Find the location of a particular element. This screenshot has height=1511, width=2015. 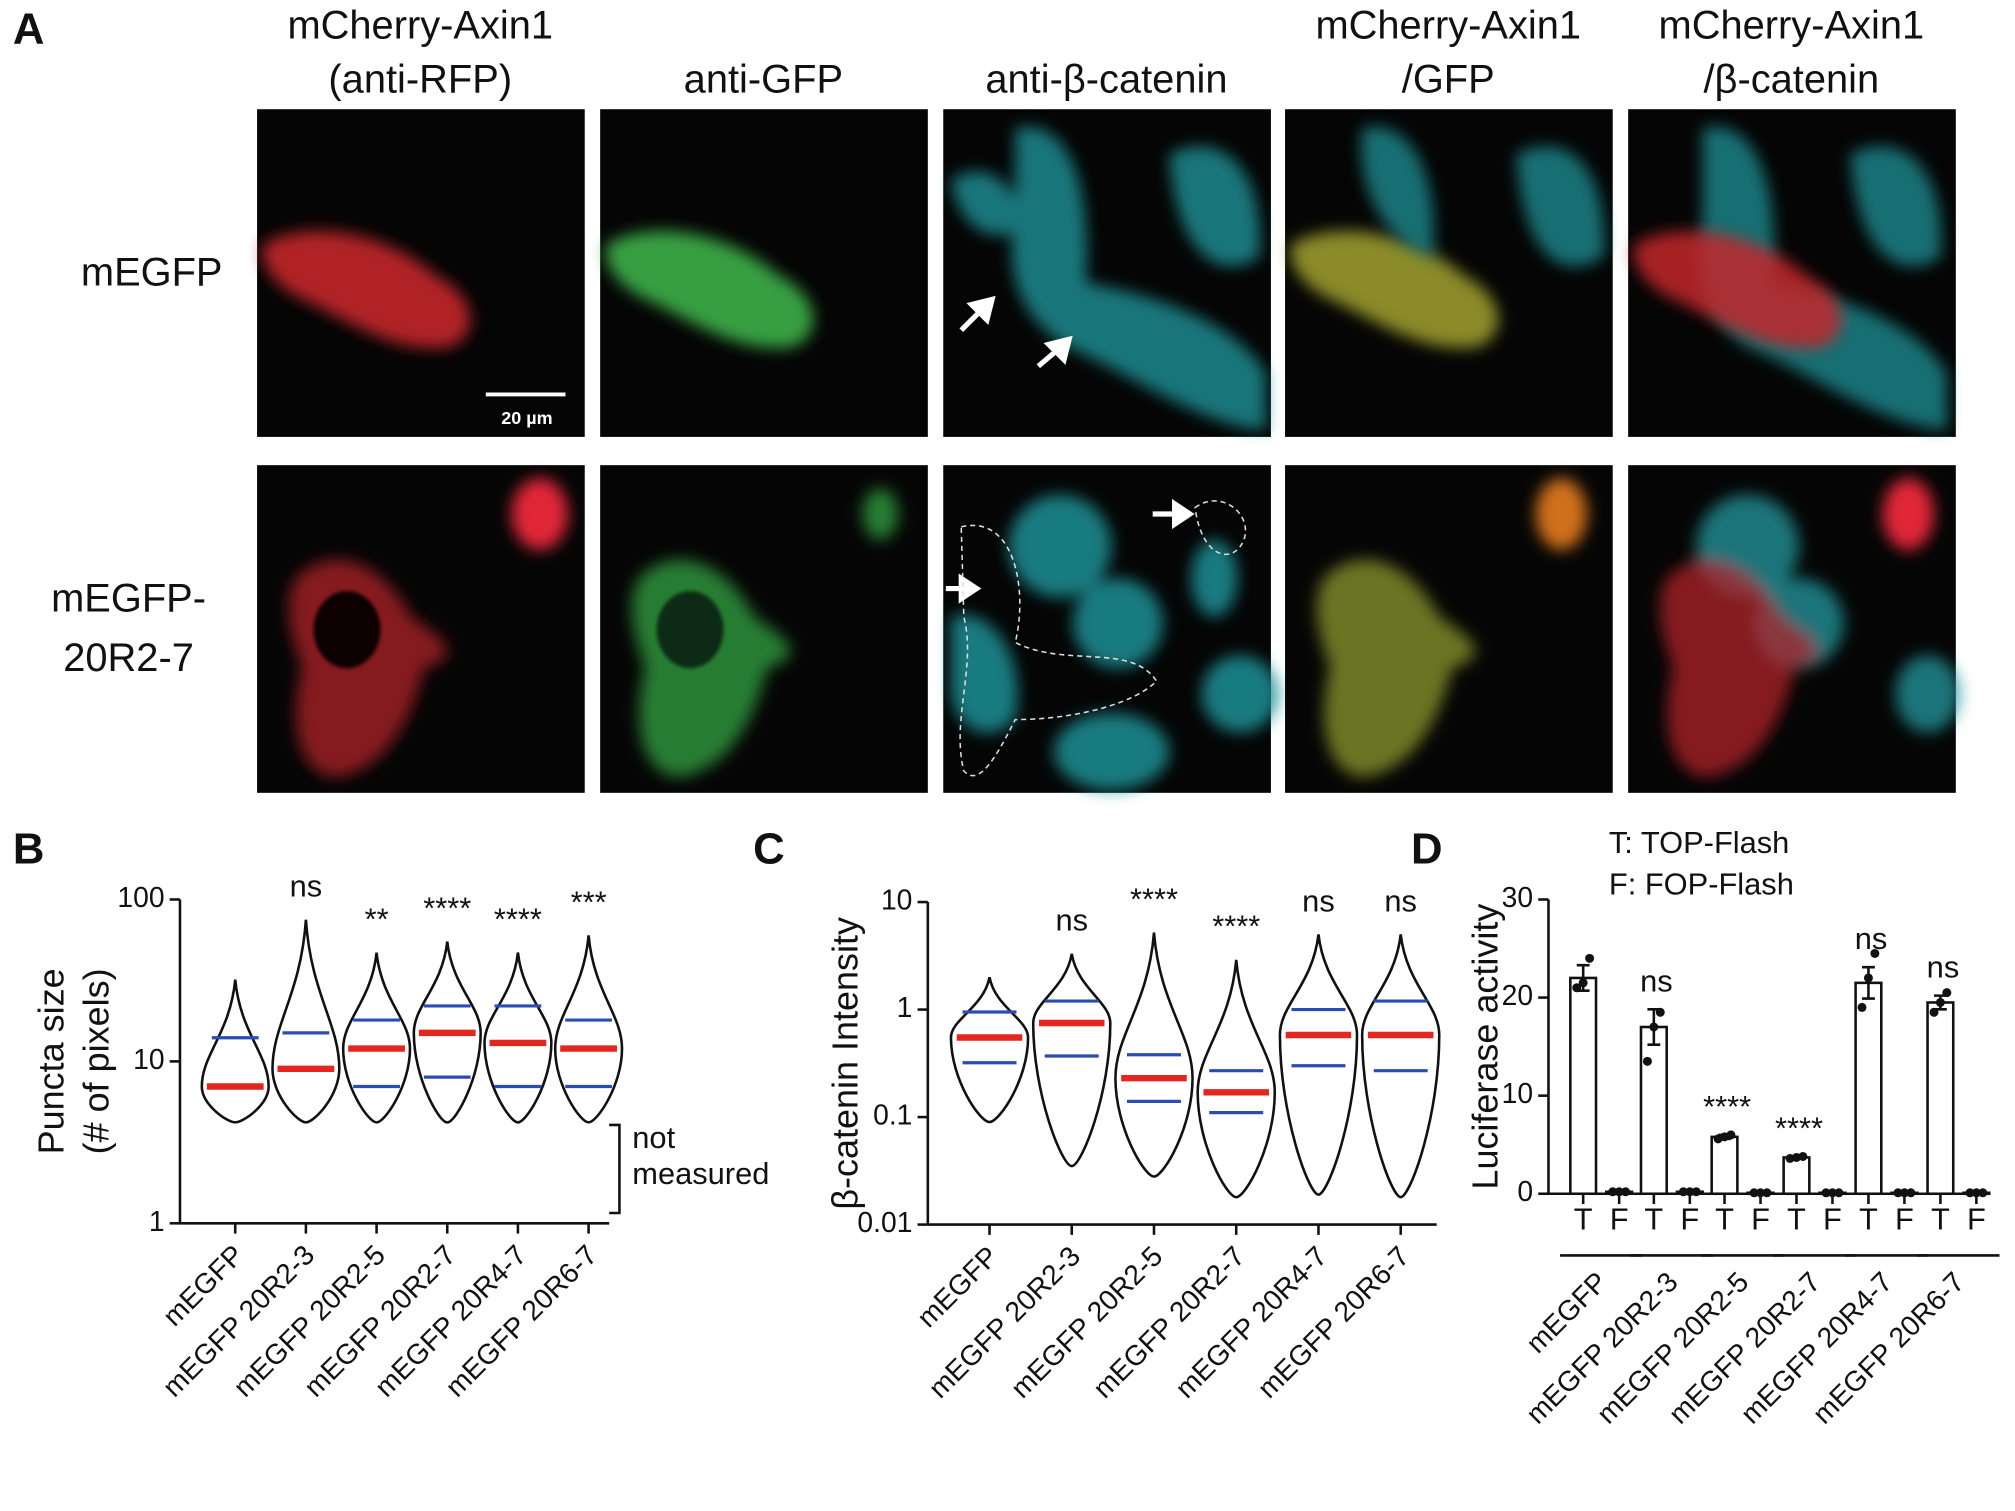

y-tick-label: 0.01 is located at coordinates (884, 1222).